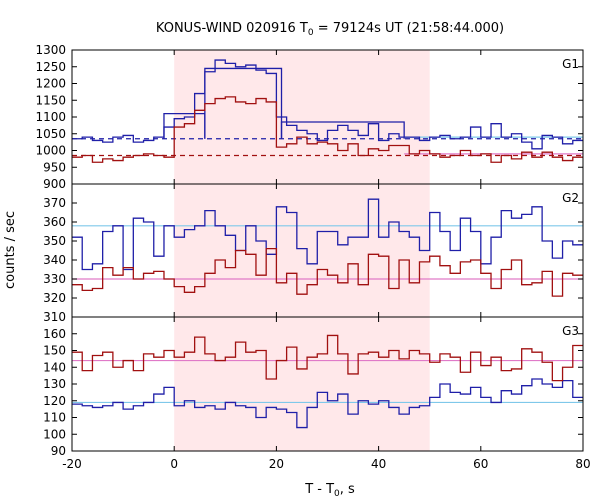 Image resolution: width=600 pixels, height=500 pixels. I want to click on y-tick-label: 90, so click(58, 451).